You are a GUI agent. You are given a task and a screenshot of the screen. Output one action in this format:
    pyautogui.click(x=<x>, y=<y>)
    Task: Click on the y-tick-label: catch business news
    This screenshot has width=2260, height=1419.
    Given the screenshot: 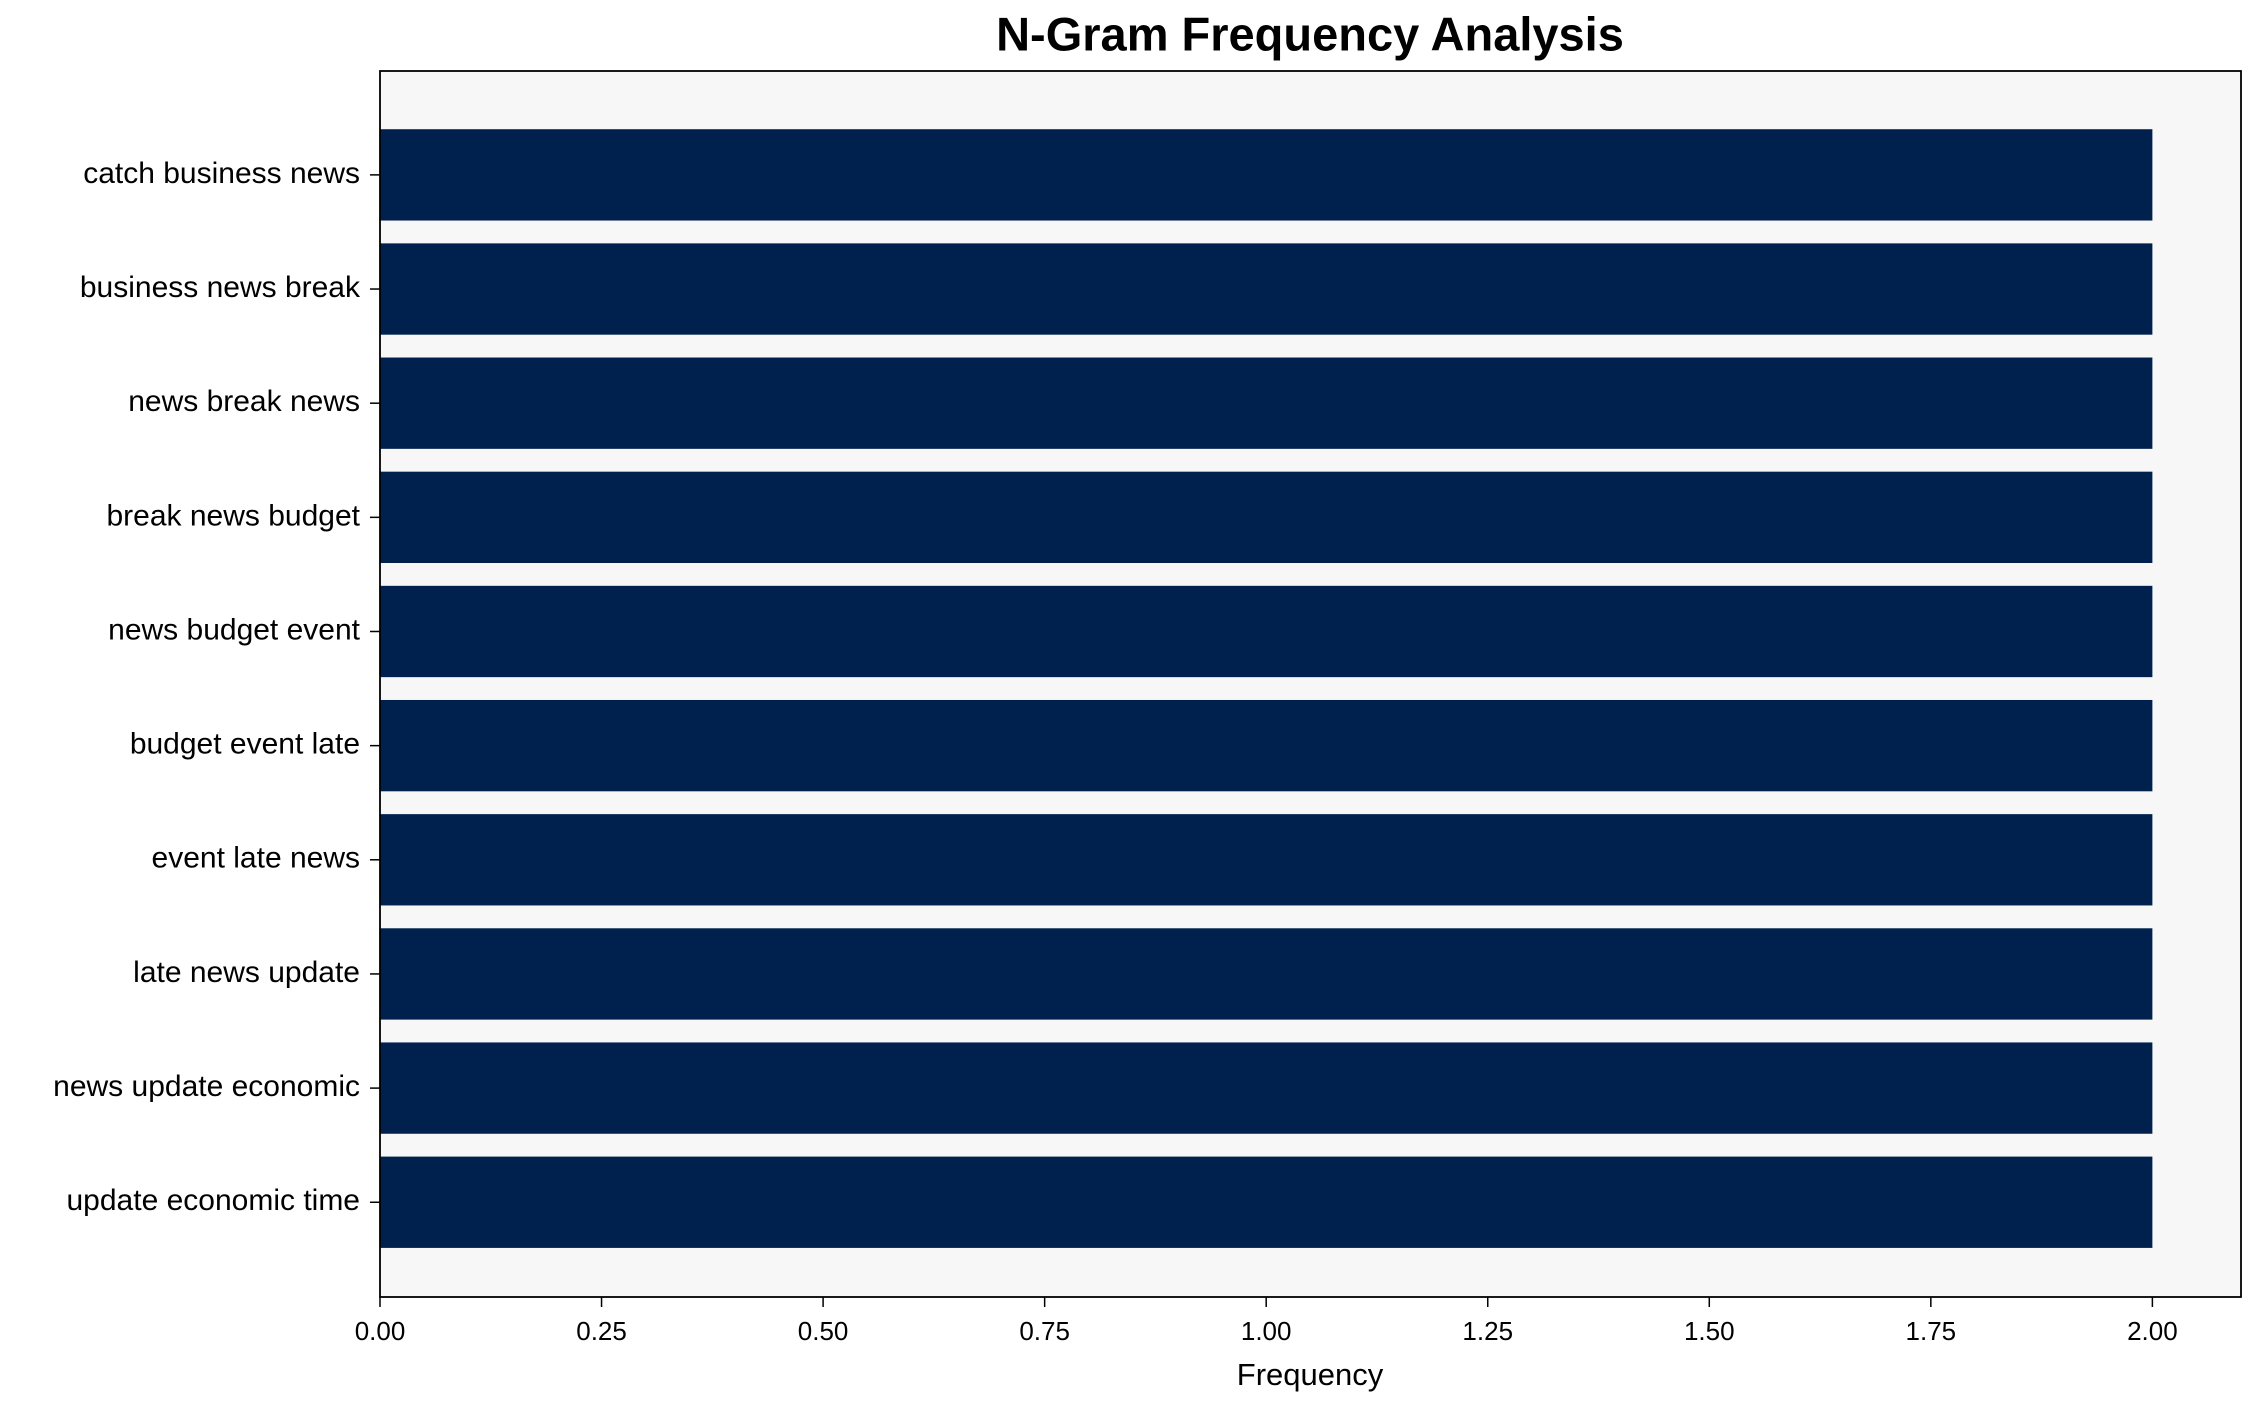 What is the action you would take?
    pyautogui.click(x=221, y=173)
    